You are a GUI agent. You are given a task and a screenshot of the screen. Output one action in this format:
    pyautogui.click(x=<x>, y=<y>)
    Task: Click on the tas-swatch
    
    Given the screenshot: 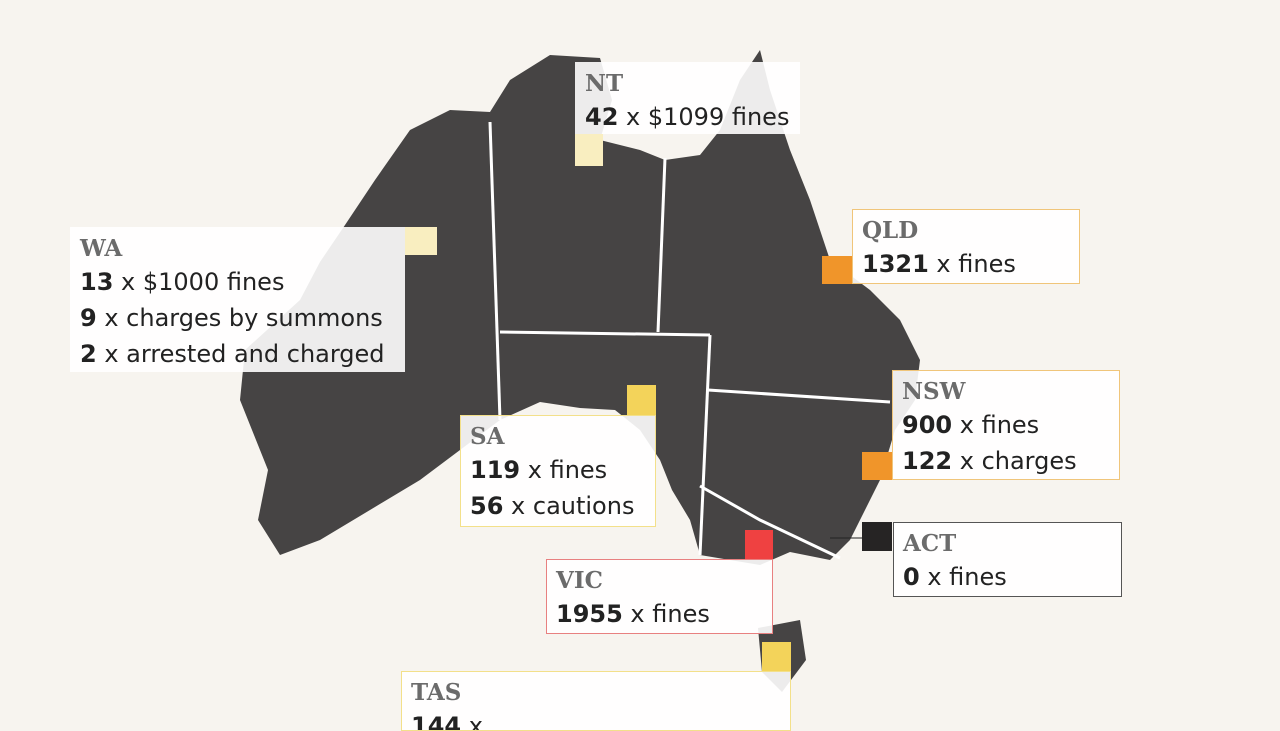 What is the action you would take?
    pyautogui.click(x=776, y=656)
    